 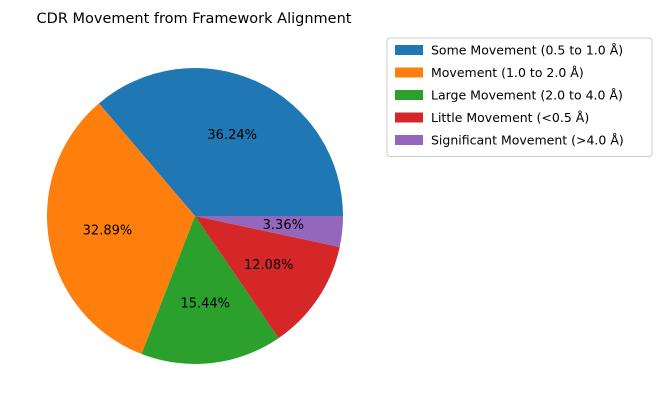 I want to click on pie-percentage-label-2: 32.89%, so click(x=108, y=230).